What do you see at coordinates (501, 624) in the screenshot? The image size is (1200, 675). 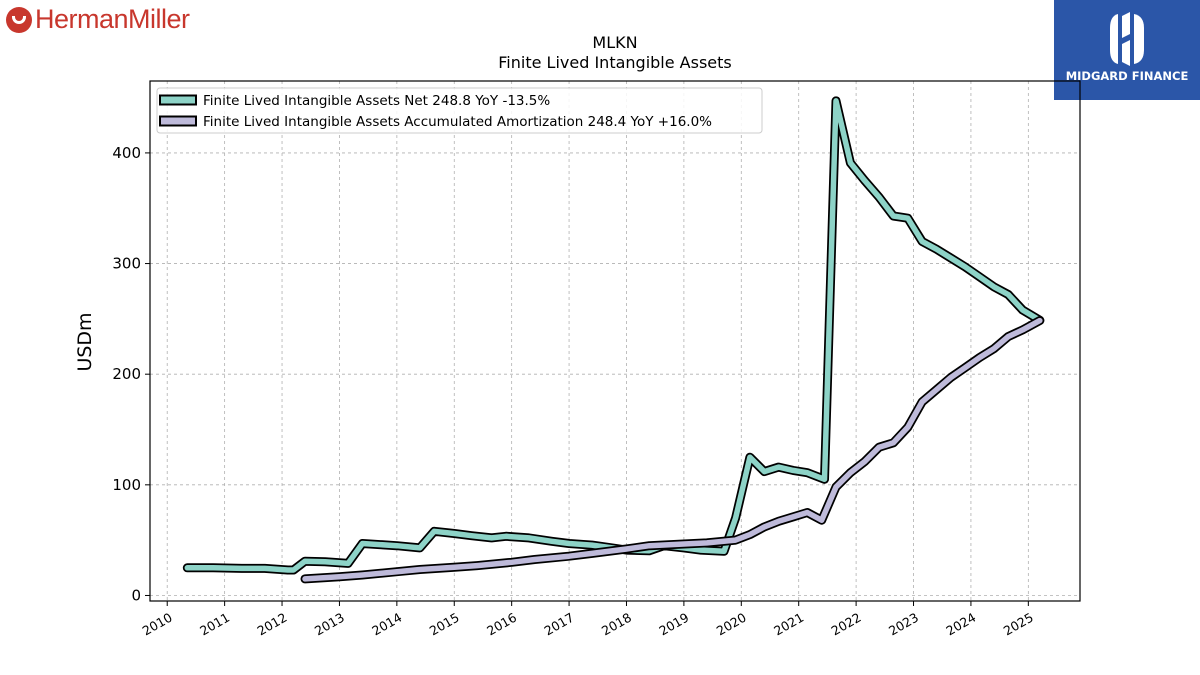 I see `x-tick-label: 2016` at bounding box center [501, 624].